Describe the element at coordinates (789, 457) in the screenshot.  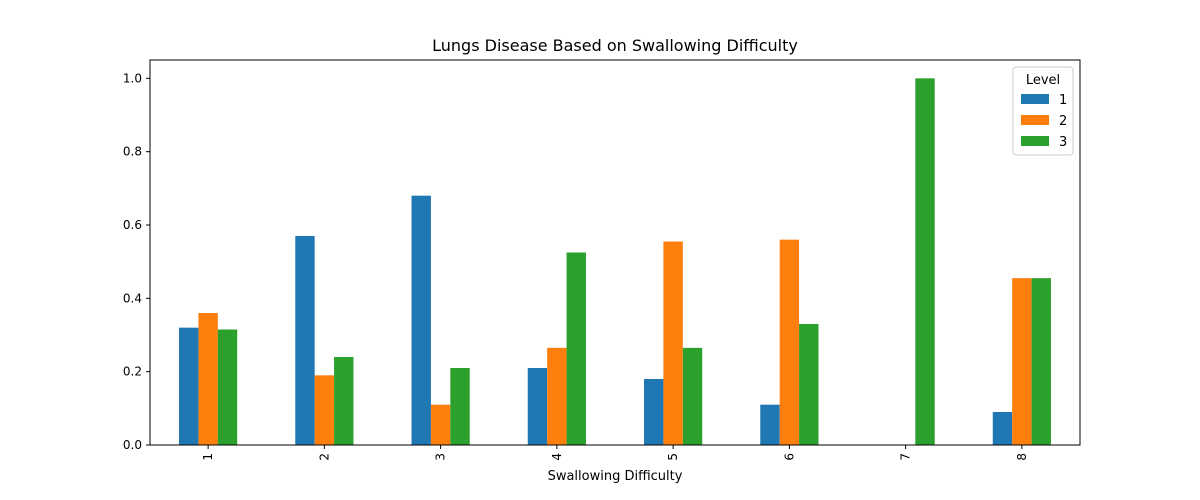
I see `x-tick-label: 6` at that location.